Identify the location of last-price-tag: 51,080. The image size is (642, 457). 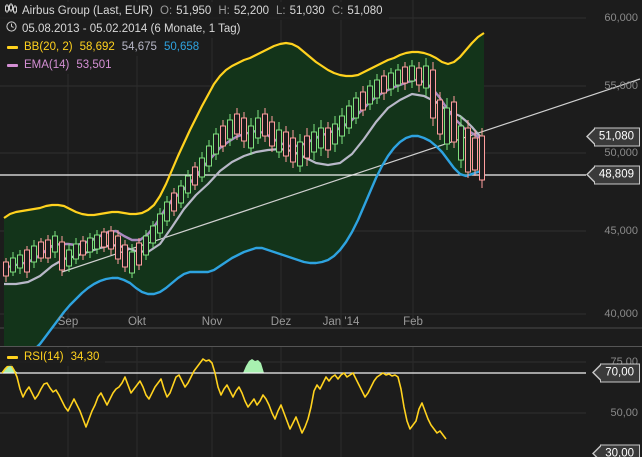
(612, 137).